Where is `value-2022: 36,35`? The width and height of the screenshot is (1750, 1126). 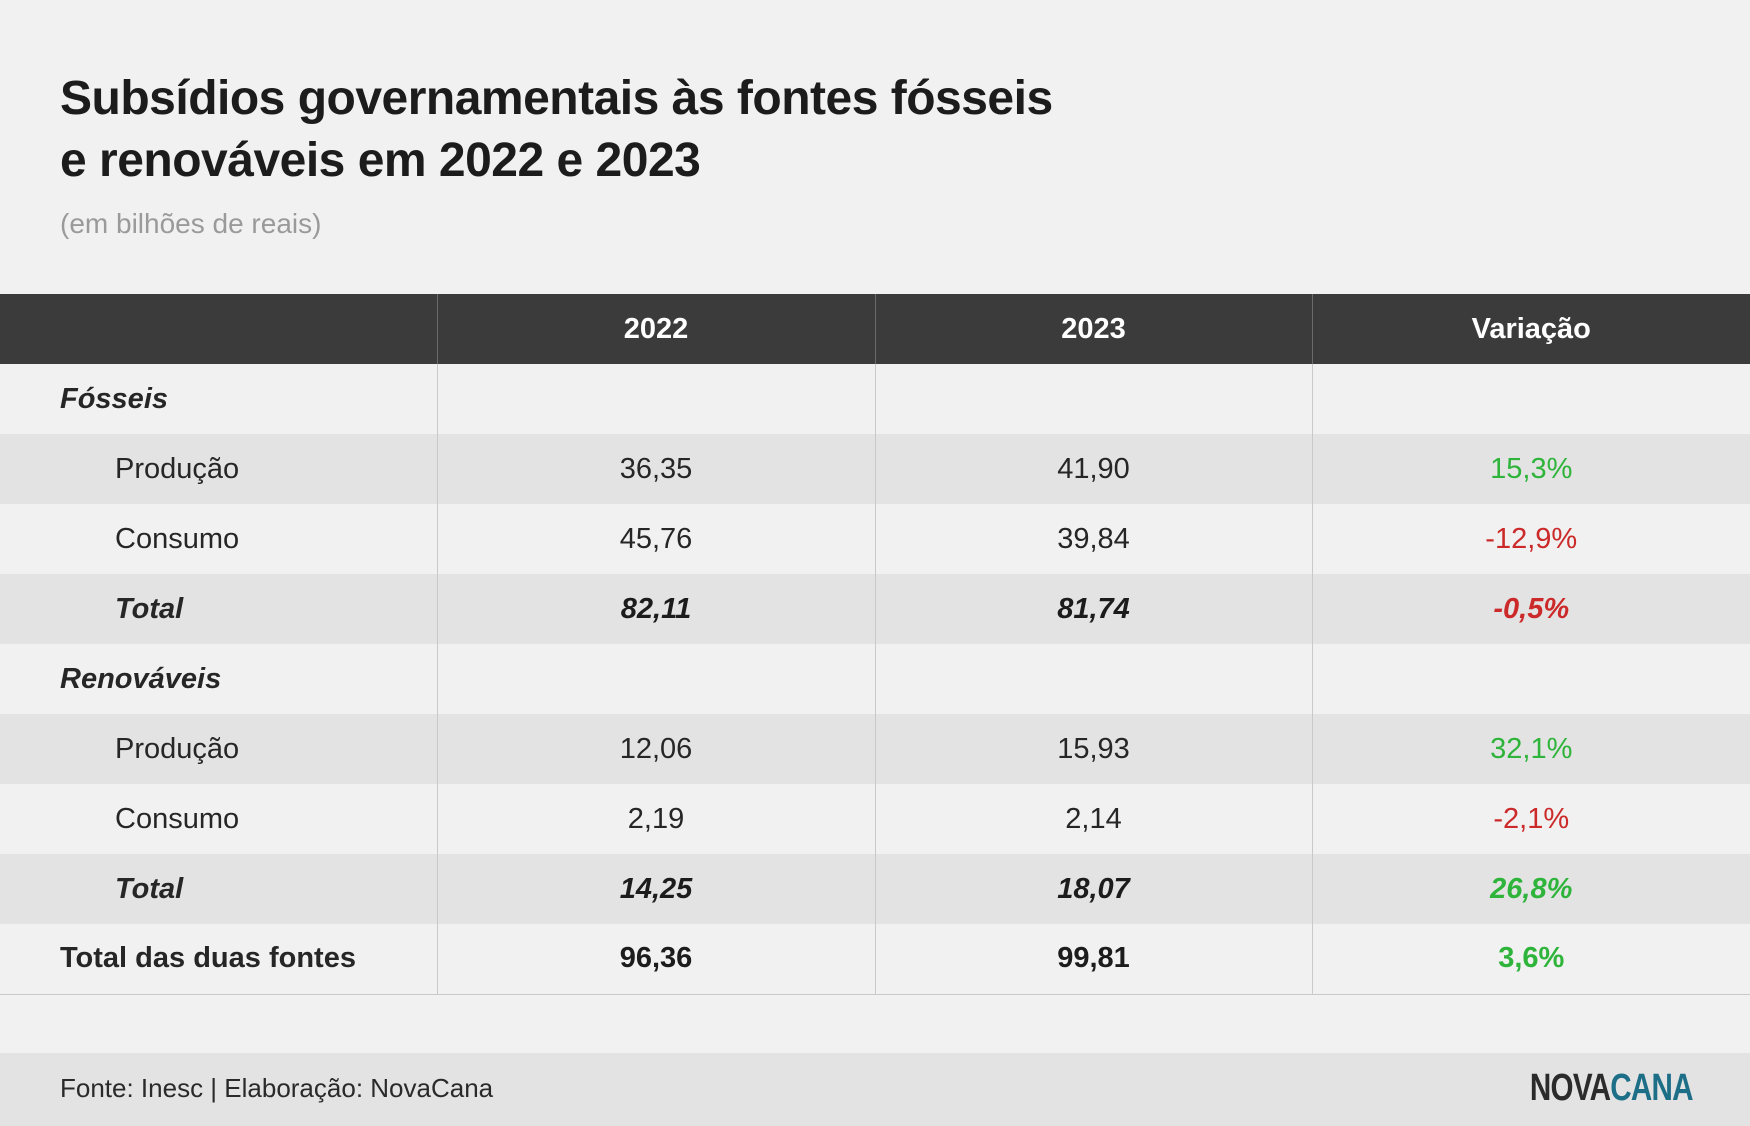 value-2022: 36,35 is located at coordinates (655, 469).